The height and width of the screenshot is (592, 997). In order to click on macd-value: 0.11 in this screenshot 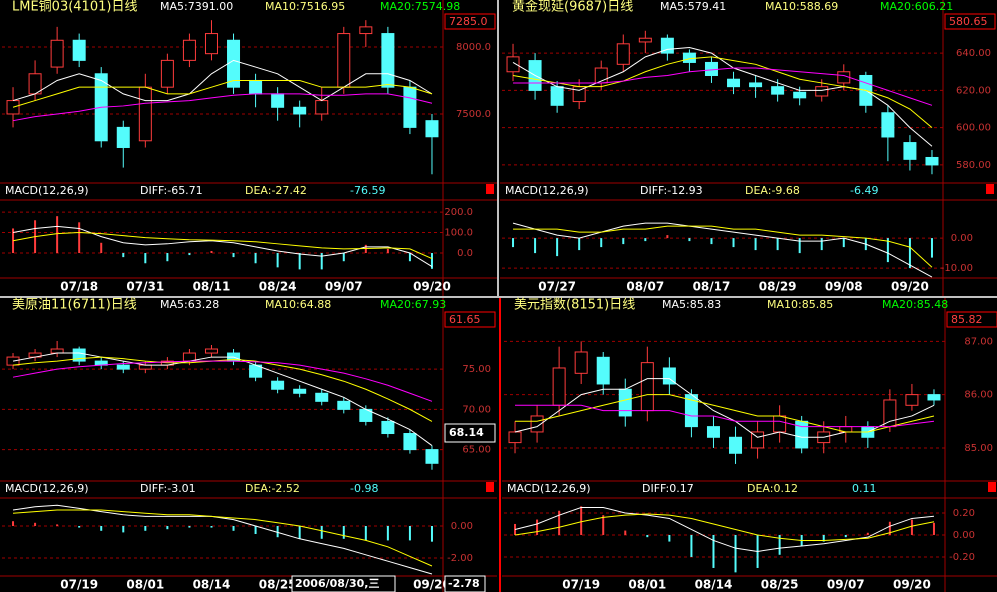, I will do `click(864, 488)`.